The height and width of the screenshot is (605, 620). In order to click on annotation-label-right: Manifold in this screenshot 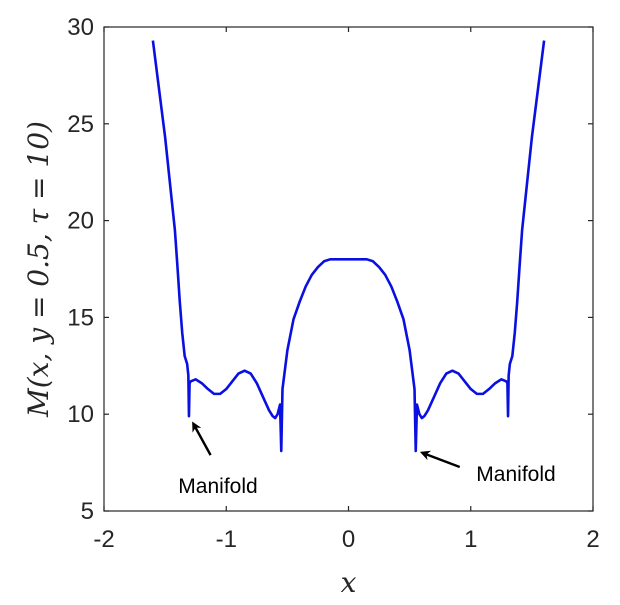, I will do `click(515, 474)`.